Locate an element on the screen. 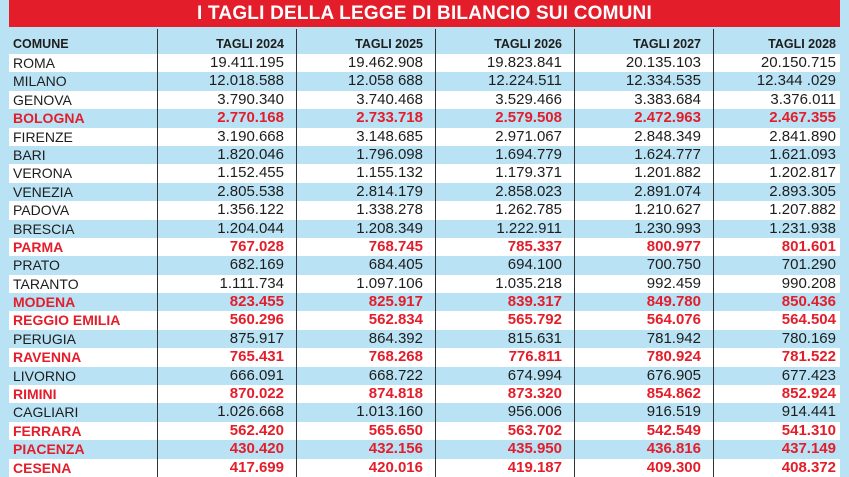 The image size is (849, 477). cell-2027: 854.862 is located at coordinates (673, 394).